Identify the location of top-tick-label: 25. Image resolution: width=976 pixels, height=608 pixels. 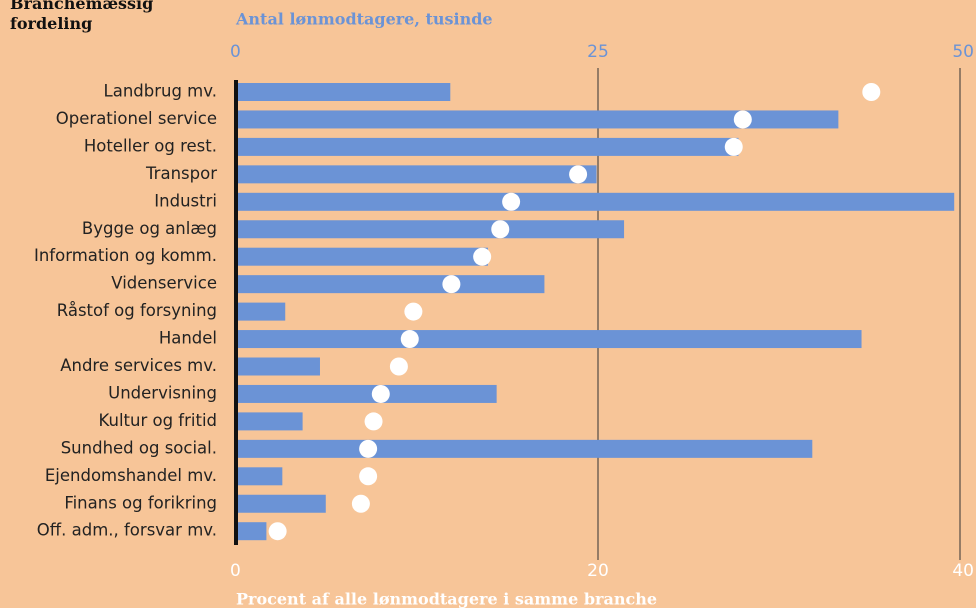
(598, 52).